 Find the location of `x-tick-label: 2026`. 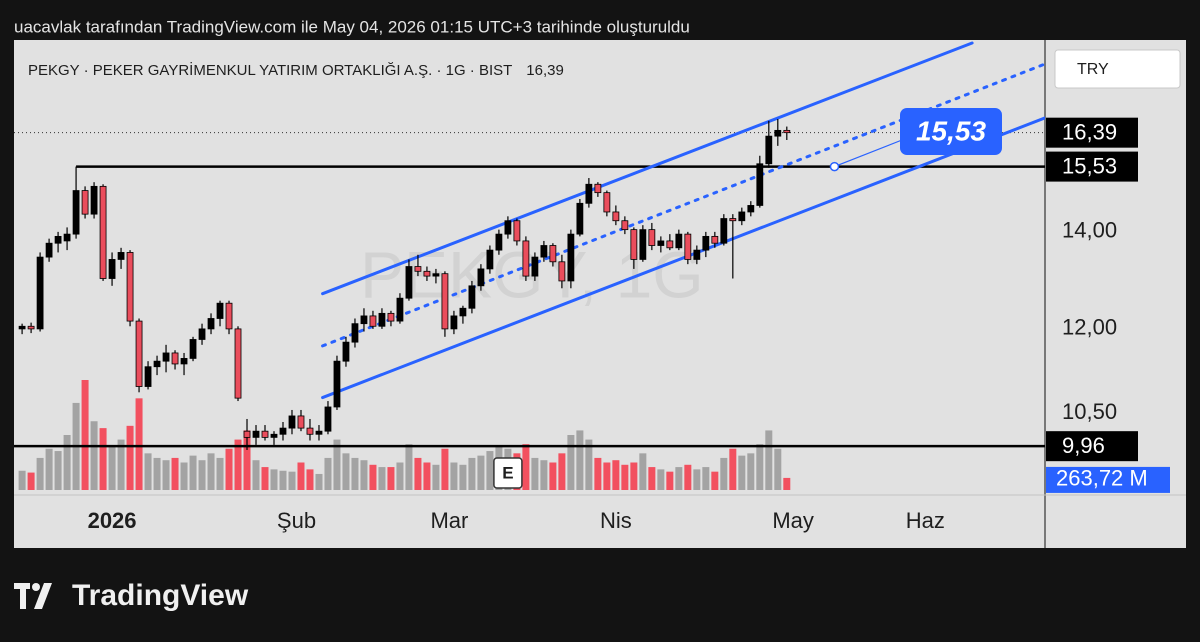

x-tick-label: 2026 is located at coordinates (112, 520).